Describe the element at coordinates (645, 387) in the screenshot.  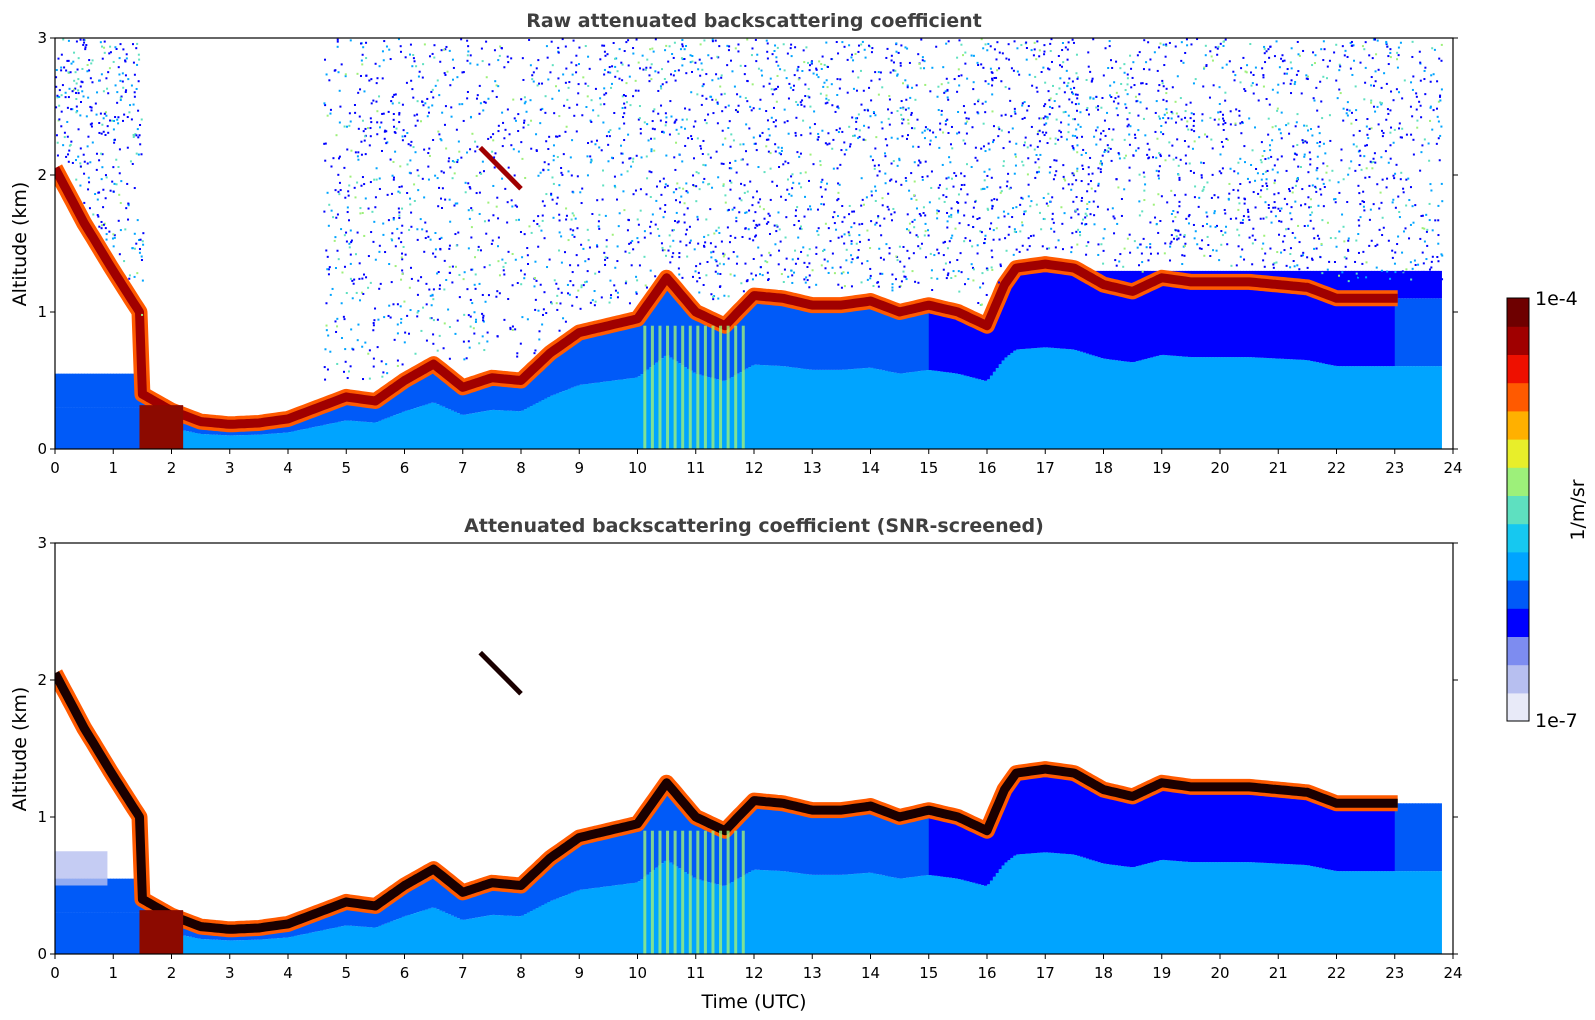
I see `precip-streak` at that location.